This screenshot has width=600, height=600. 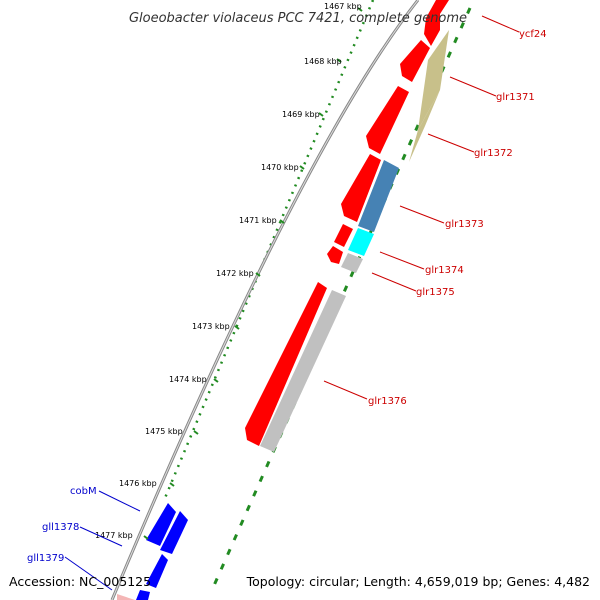 What do you see at coordinates (387, 401) in the screenshot?
I see `gene-label-glr1376: glr1376` at bounding box center [387, 401].